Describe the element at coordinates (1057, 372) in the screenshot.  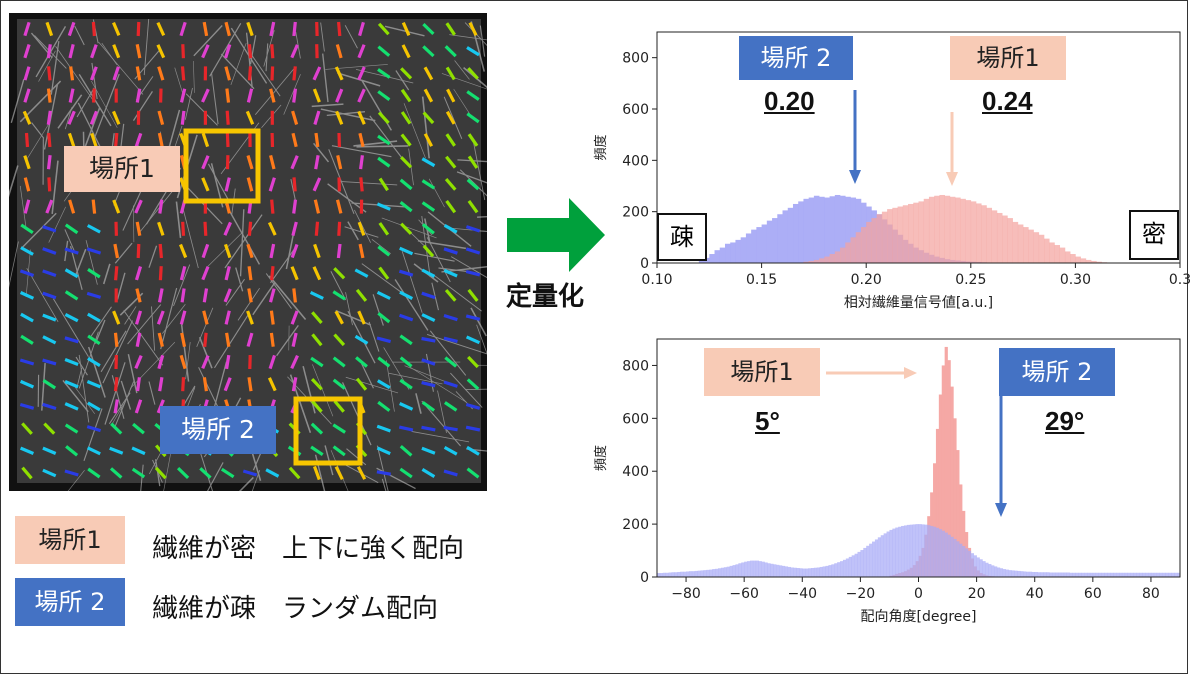
I see `hist2-place2-label: 場所 2` at that location.